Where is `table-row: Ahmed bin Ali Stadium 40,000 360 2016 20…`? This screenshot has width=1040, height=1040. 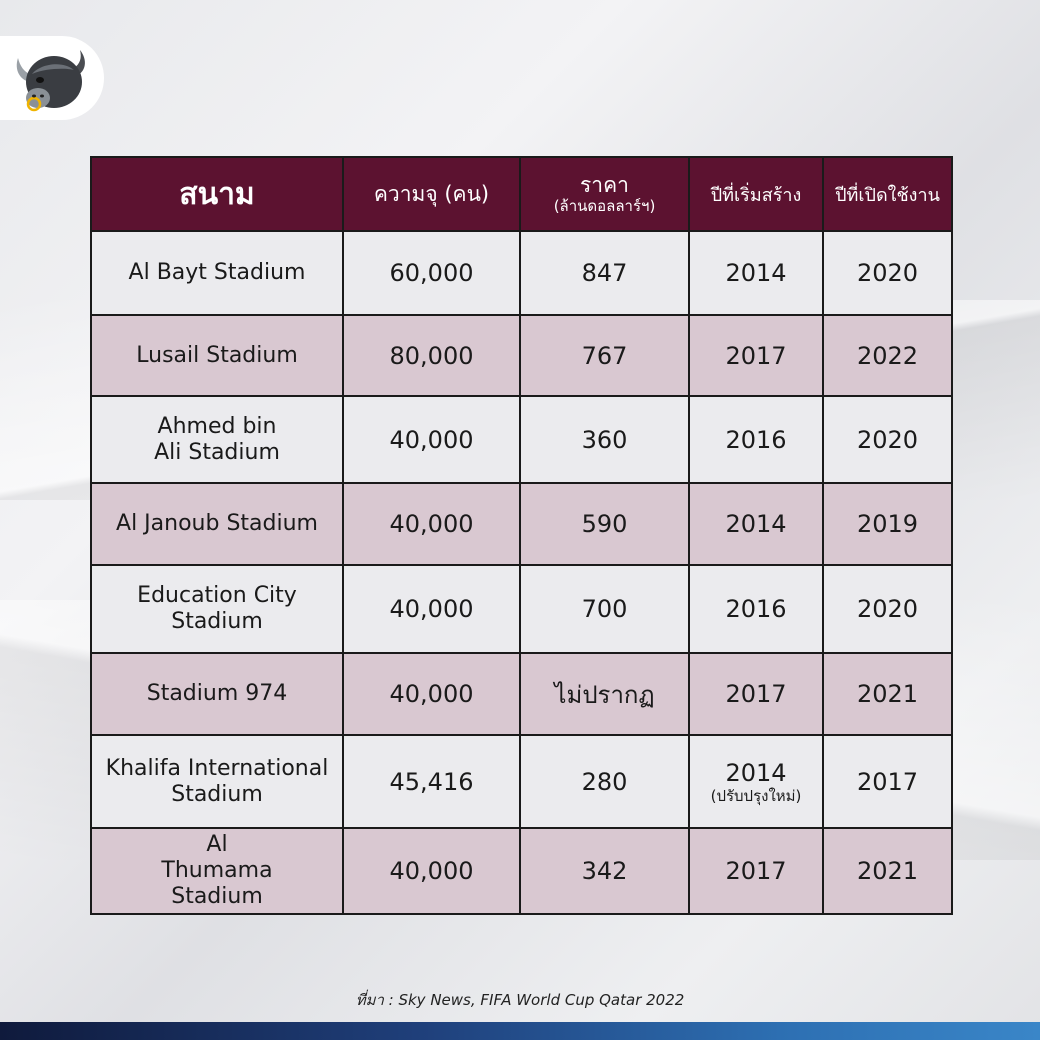
table-row: Ahmed bin Ali Stadium 40,000 360 2016 20… is located at coordinates (521, 439).